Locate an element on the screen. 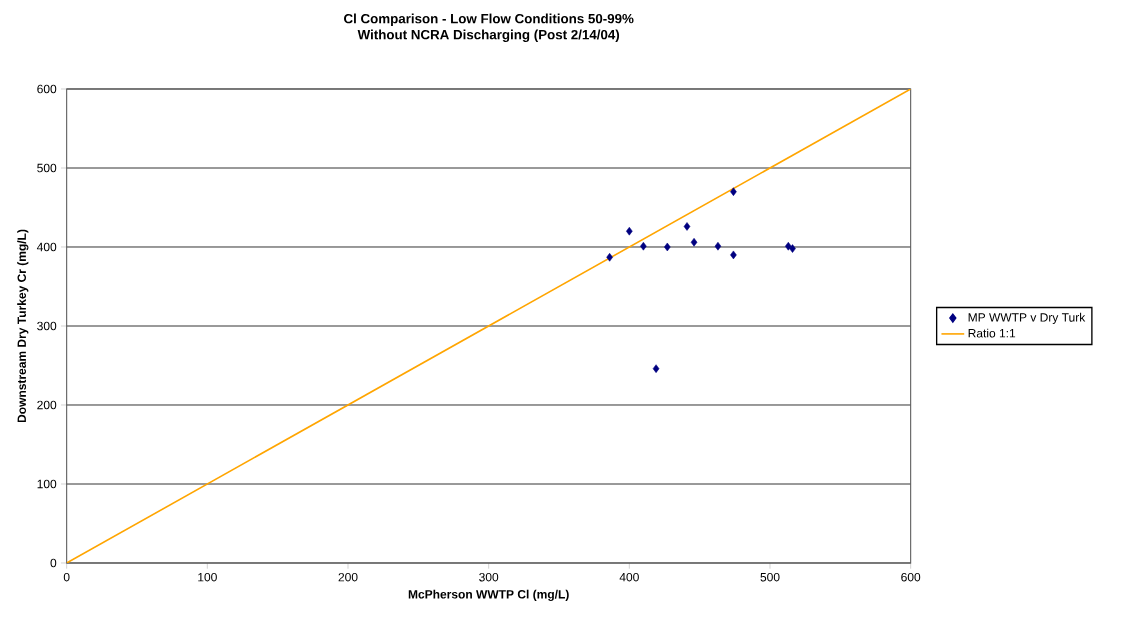 The image size is (1125, 619). y-tick-label: 0 is located at coordinates (53, 563).